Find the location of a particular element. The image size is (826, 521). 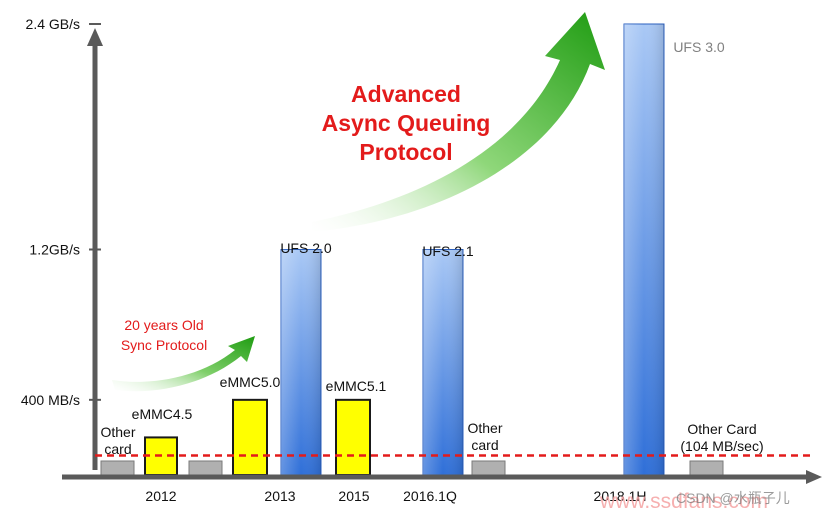

watermark-ssdfans: www.ssdfans.com is located at coordinates (683, 501).